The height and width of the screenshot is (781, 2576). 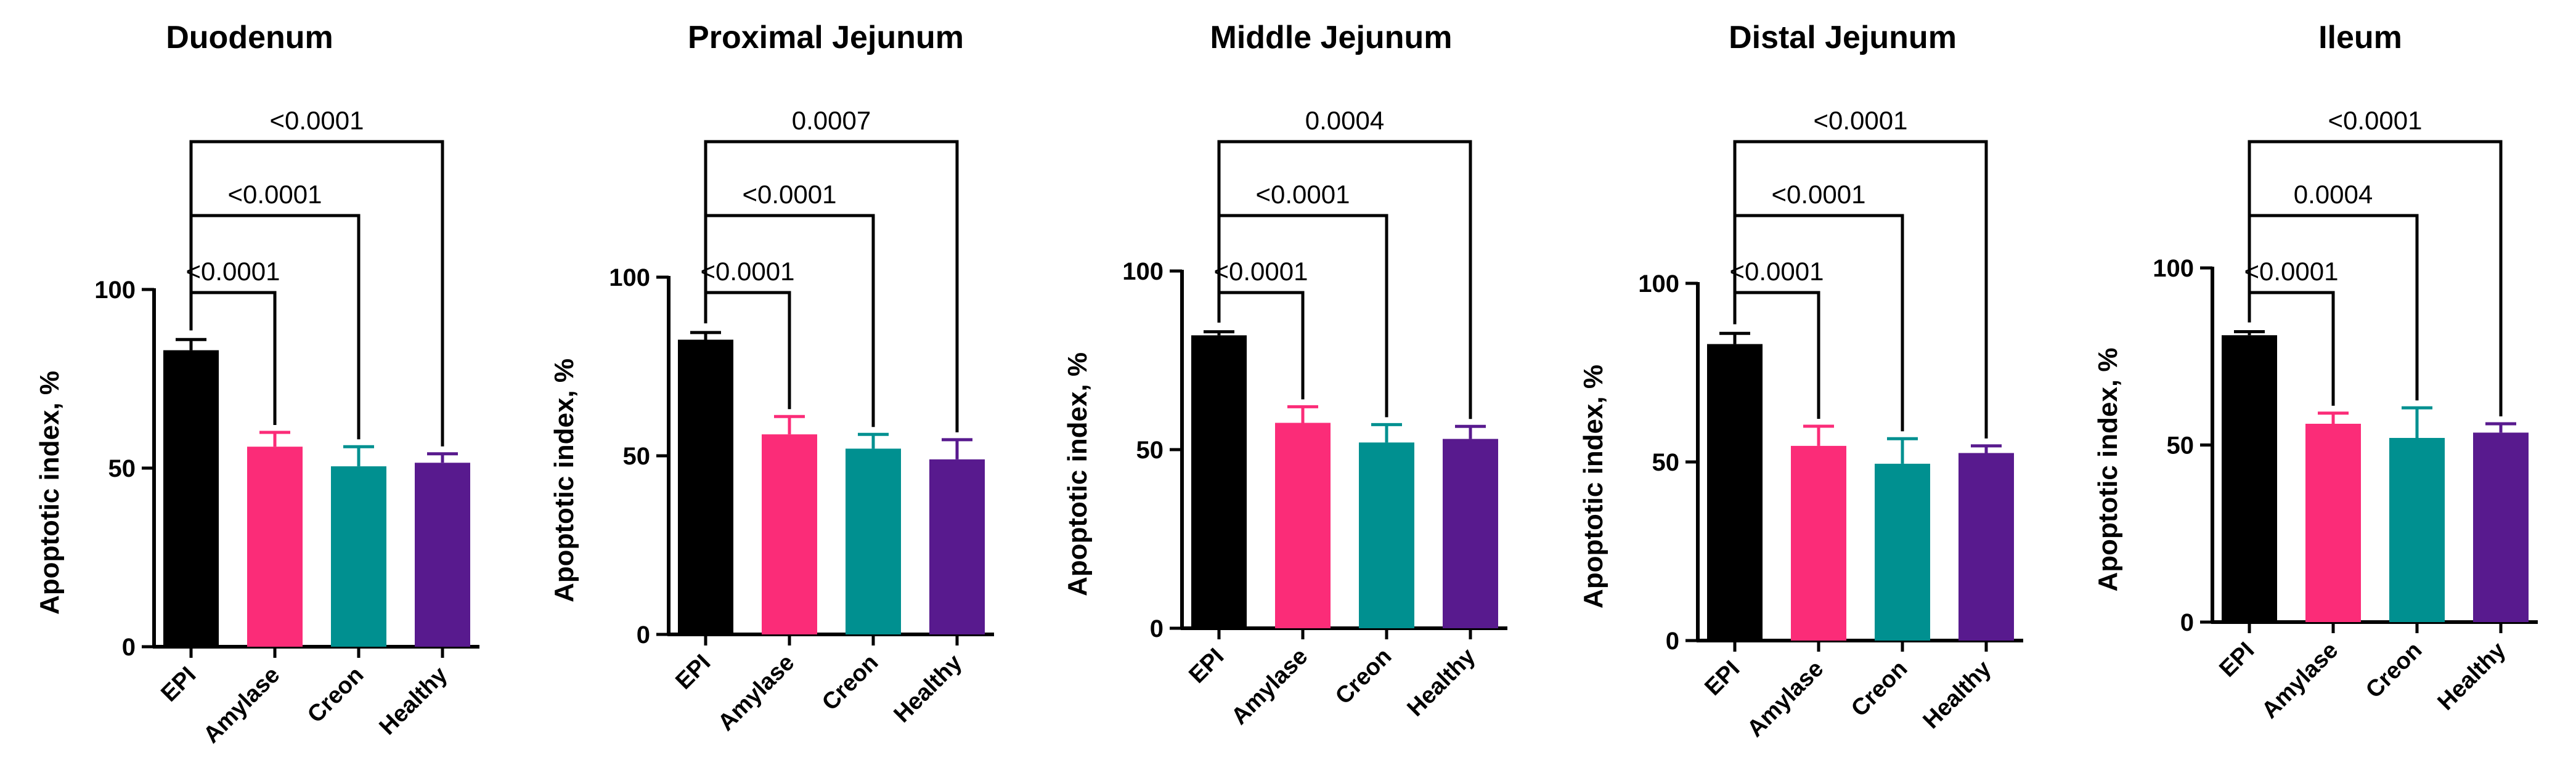 I want to click on p-value-label: 0.0007, so click(x=832, y=120).